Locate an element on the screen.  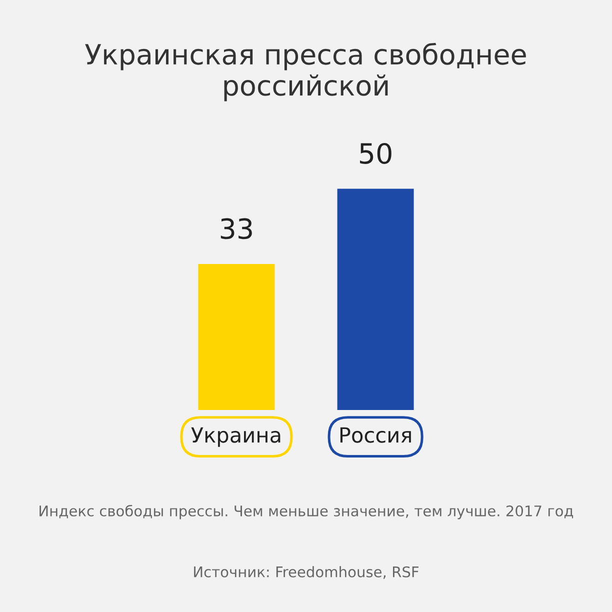
data-label: 50 is located at coordinates (376, 153).